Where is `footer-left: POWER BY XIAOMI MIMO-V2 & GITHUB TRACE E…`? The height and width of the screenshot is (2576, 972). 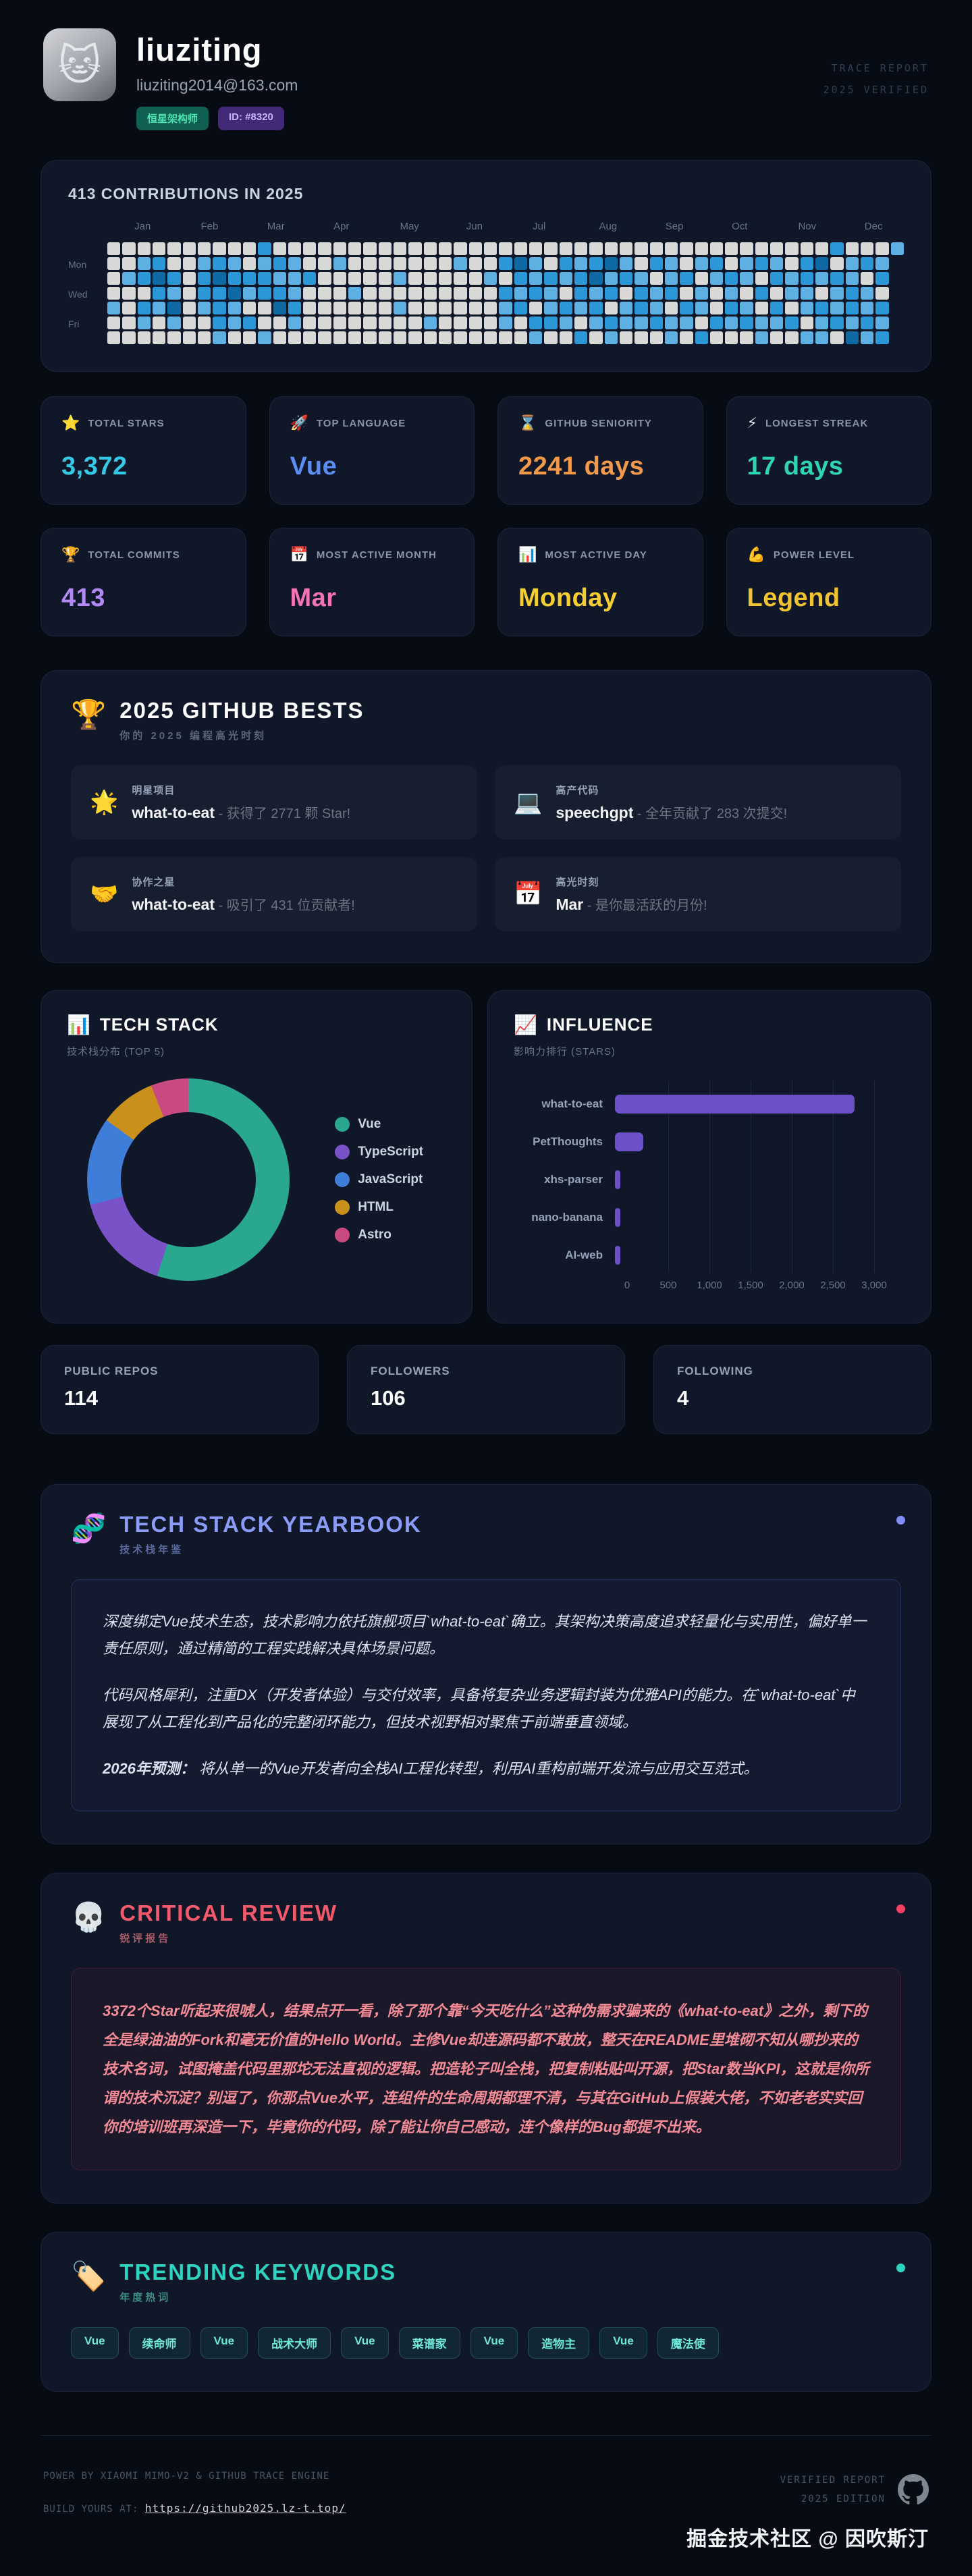 footer-left: POWER BY XIAOMI MIMO-V2 & GITHUB TRACE E… is located at coordinates (195, 2511).